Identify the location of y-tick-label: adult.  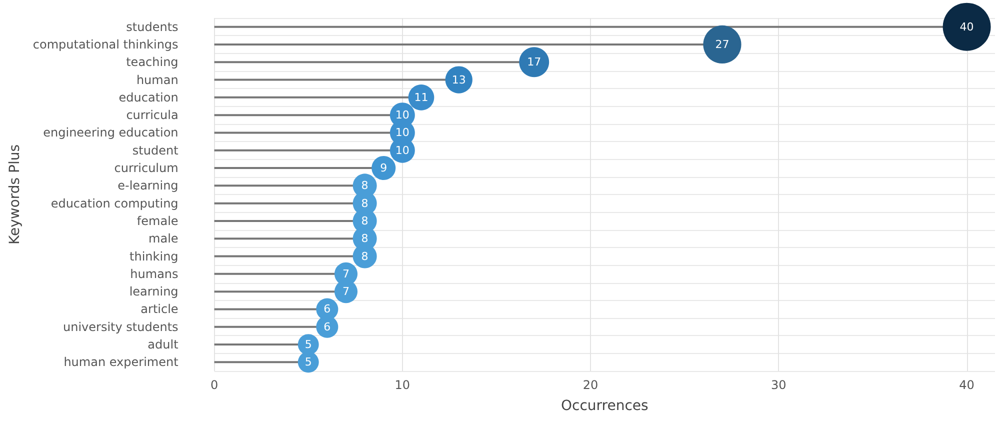
(163, 345).